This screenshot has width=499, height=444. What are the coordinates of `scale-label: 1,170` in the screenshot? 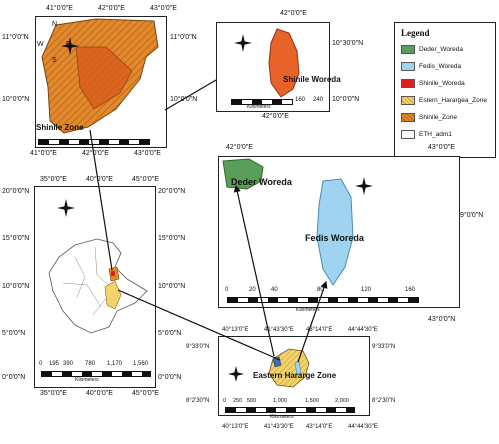 It's located at (115, 364).